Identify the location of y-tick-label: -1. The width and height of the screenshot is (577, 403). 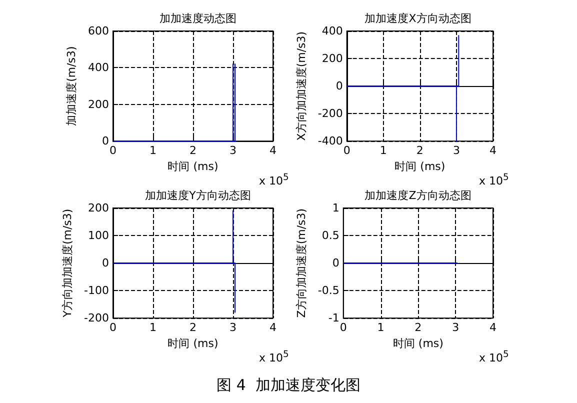
(334, 318).